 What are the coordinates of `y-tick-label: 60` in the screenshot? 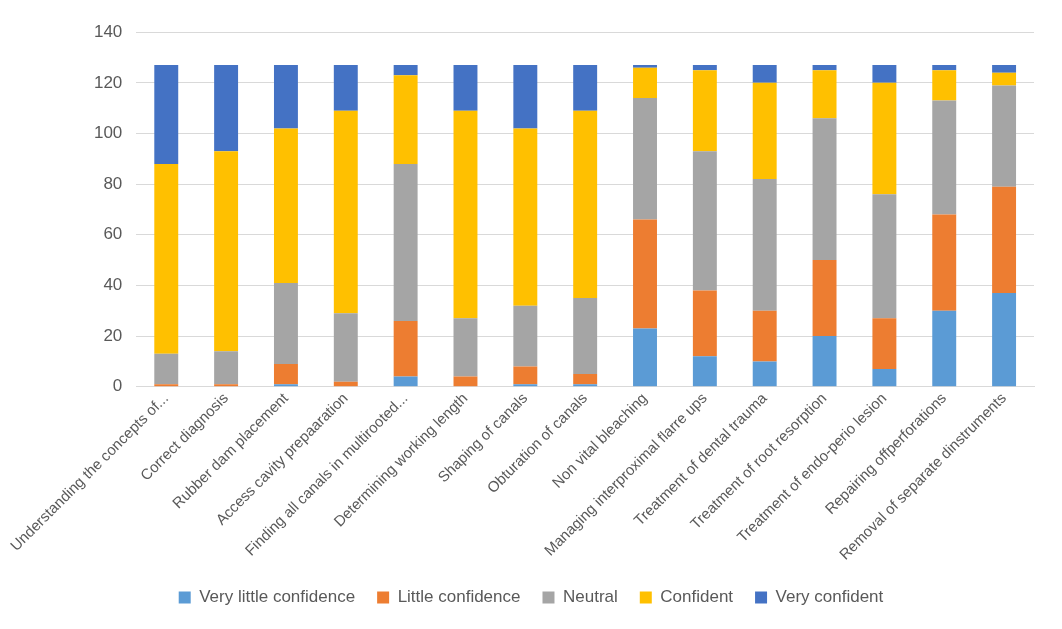 It's located at (113, 234).